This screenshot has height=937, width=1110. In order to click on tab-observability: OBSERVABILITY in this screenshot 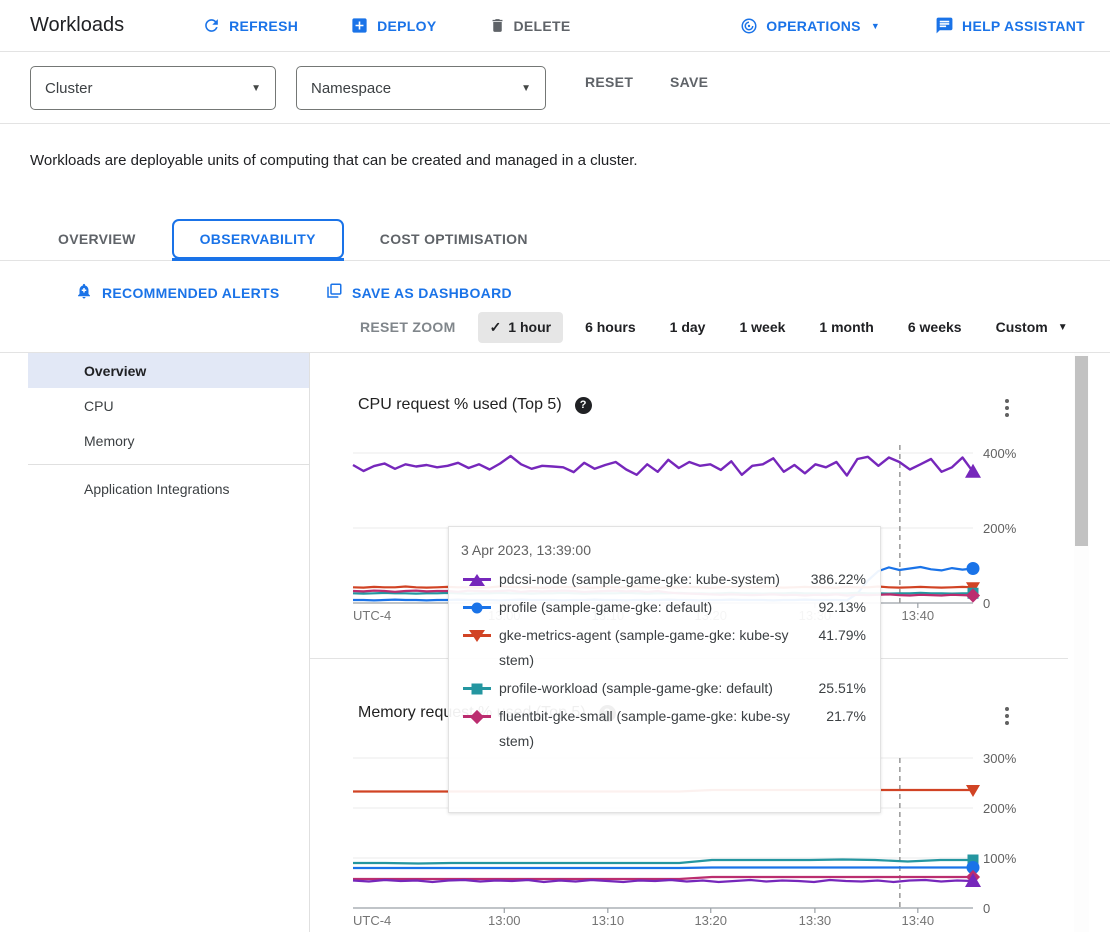, I will do `click(257, 240)`.